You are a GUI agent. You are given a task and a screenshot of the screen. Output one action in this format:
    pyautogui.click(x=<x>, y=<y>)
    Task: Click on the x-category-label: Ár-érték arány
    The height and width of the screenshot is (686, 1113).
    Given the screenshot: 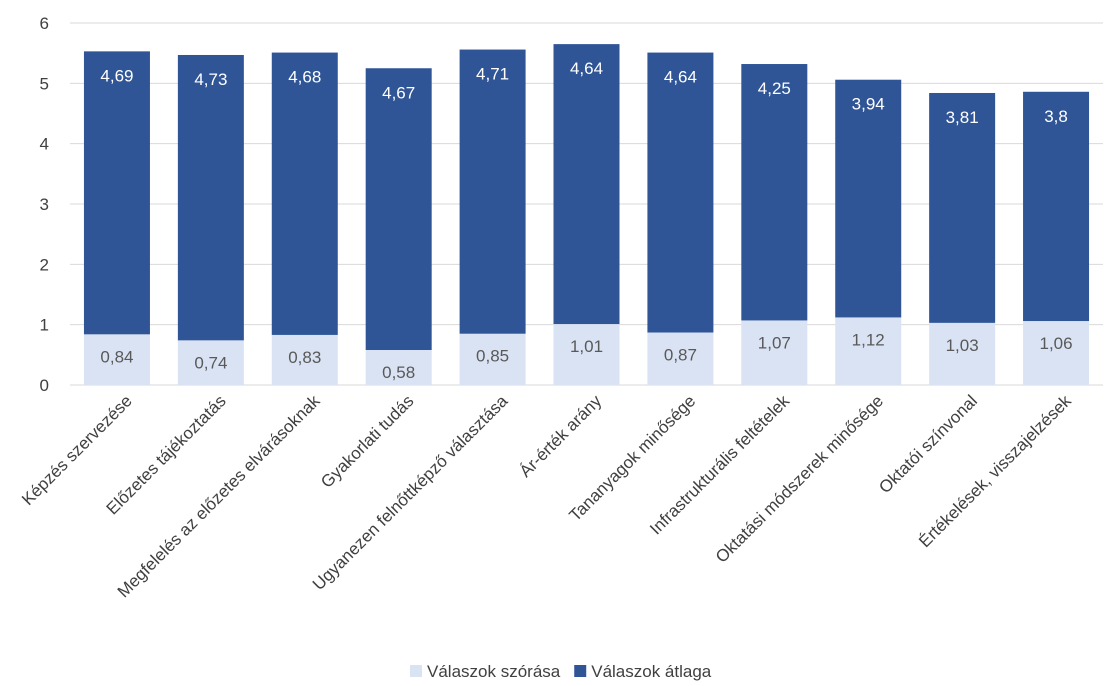 What is the action you would take?
    pyautogui.click(x=561, y=436)
    